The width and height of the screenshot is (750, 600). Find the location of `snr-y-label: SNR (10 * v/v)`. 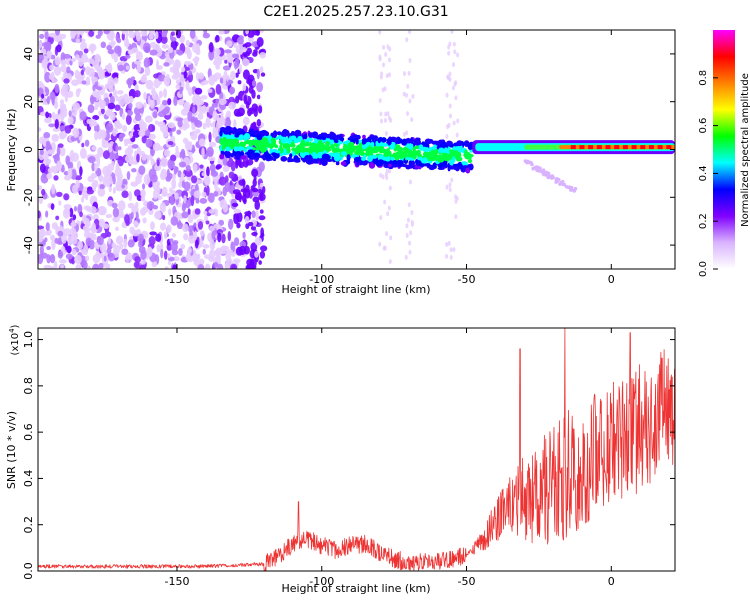

snr-y-label: SNR (10 * v/v) is located at coordinates (11, 450).